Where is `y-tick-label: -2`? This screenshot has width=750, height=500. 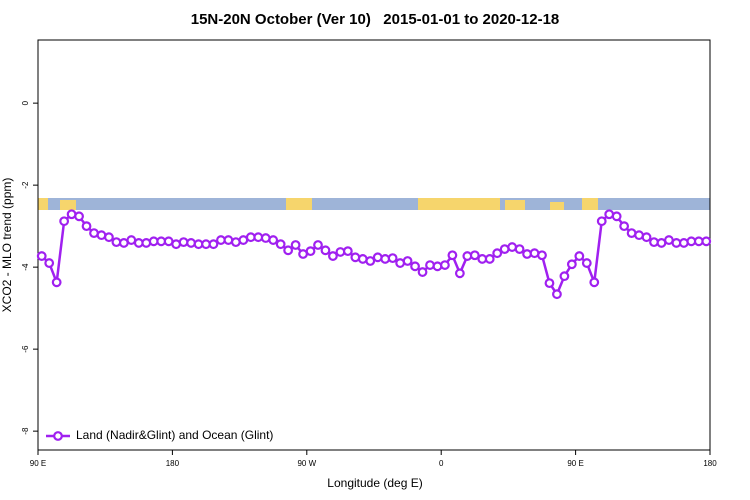 y-tick-label: -2 is located at coordinates (25, 185).